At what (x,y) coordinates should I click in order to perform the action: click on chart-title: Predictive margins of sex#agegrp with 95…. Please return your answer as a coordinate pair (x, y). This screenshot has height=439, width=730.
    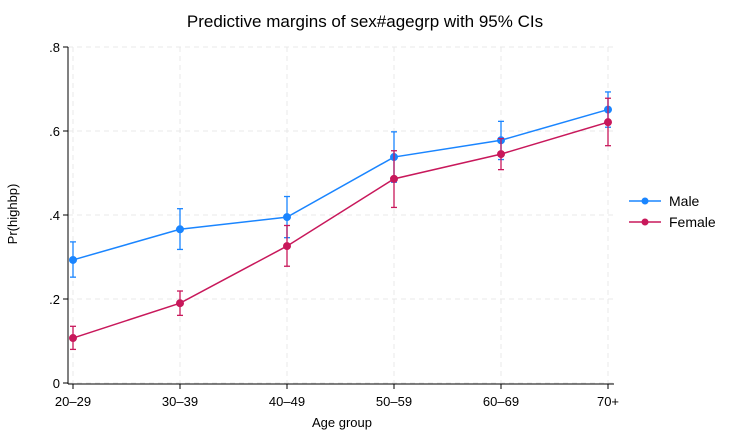
    Looking at the image, I should click on (365, 21).